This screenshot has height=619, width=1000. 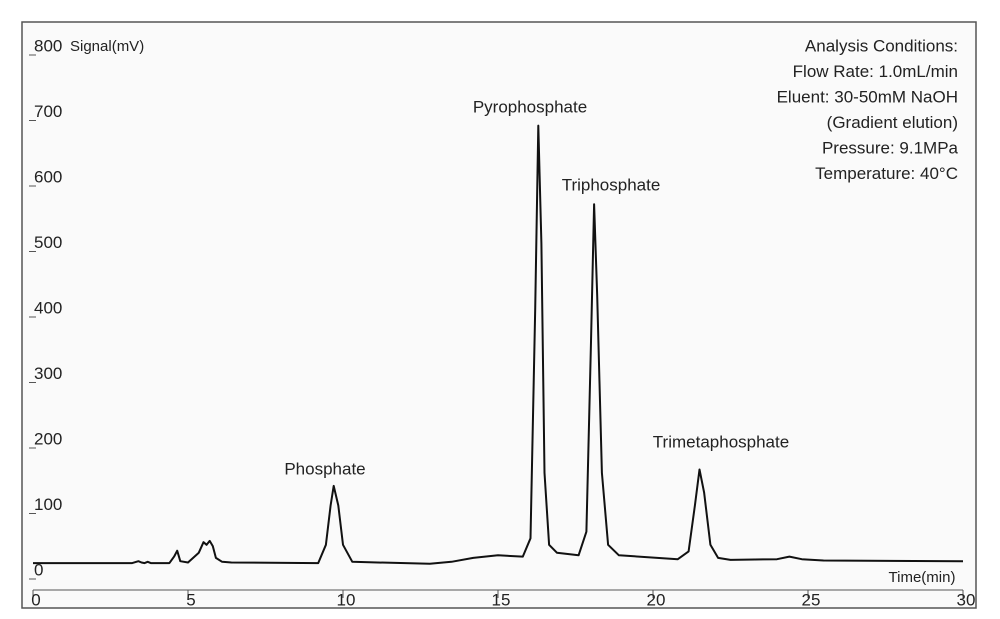 What do you see at coordinates (922, 577) in the screenshot?
I see `x-axis-label: Time(min)` at bounding box center [922, 577].